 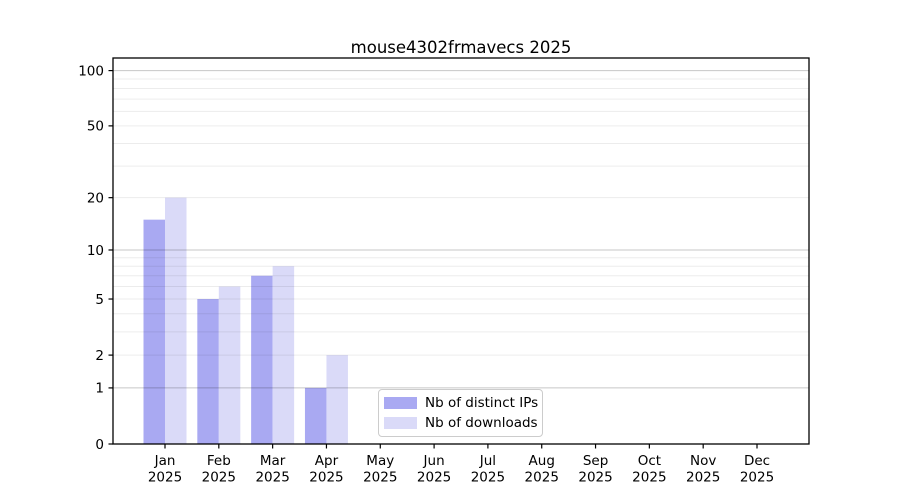 I want to click on bar-downloads-jan, so click(x=176, y=320).